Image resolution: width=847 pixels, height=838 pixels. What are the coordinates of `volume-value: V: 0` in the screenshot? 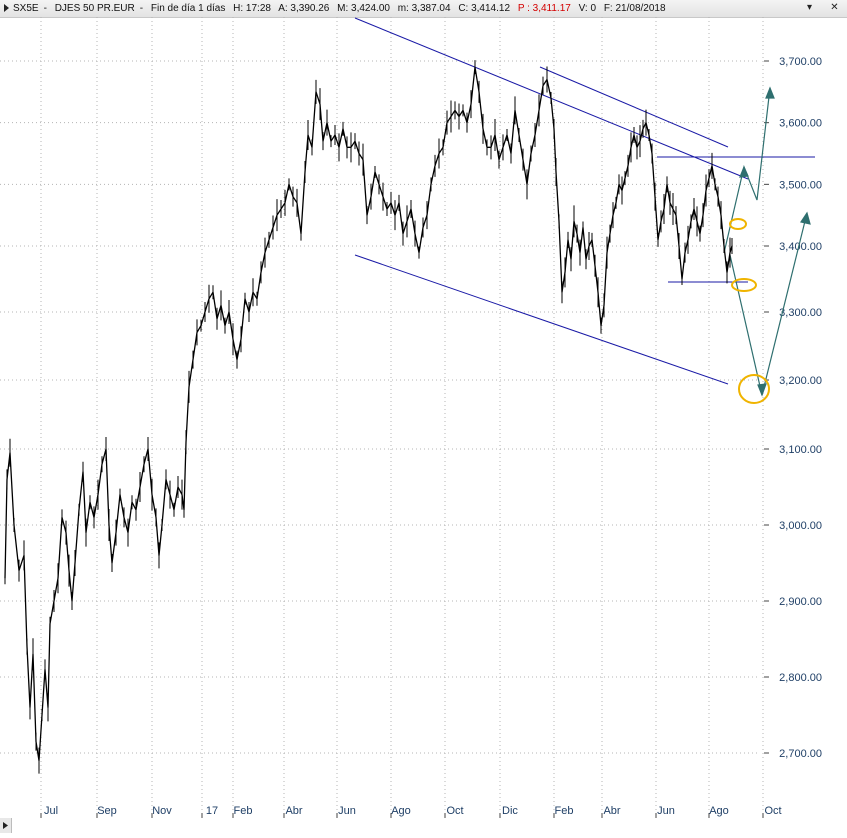 It's located at (587, 8).